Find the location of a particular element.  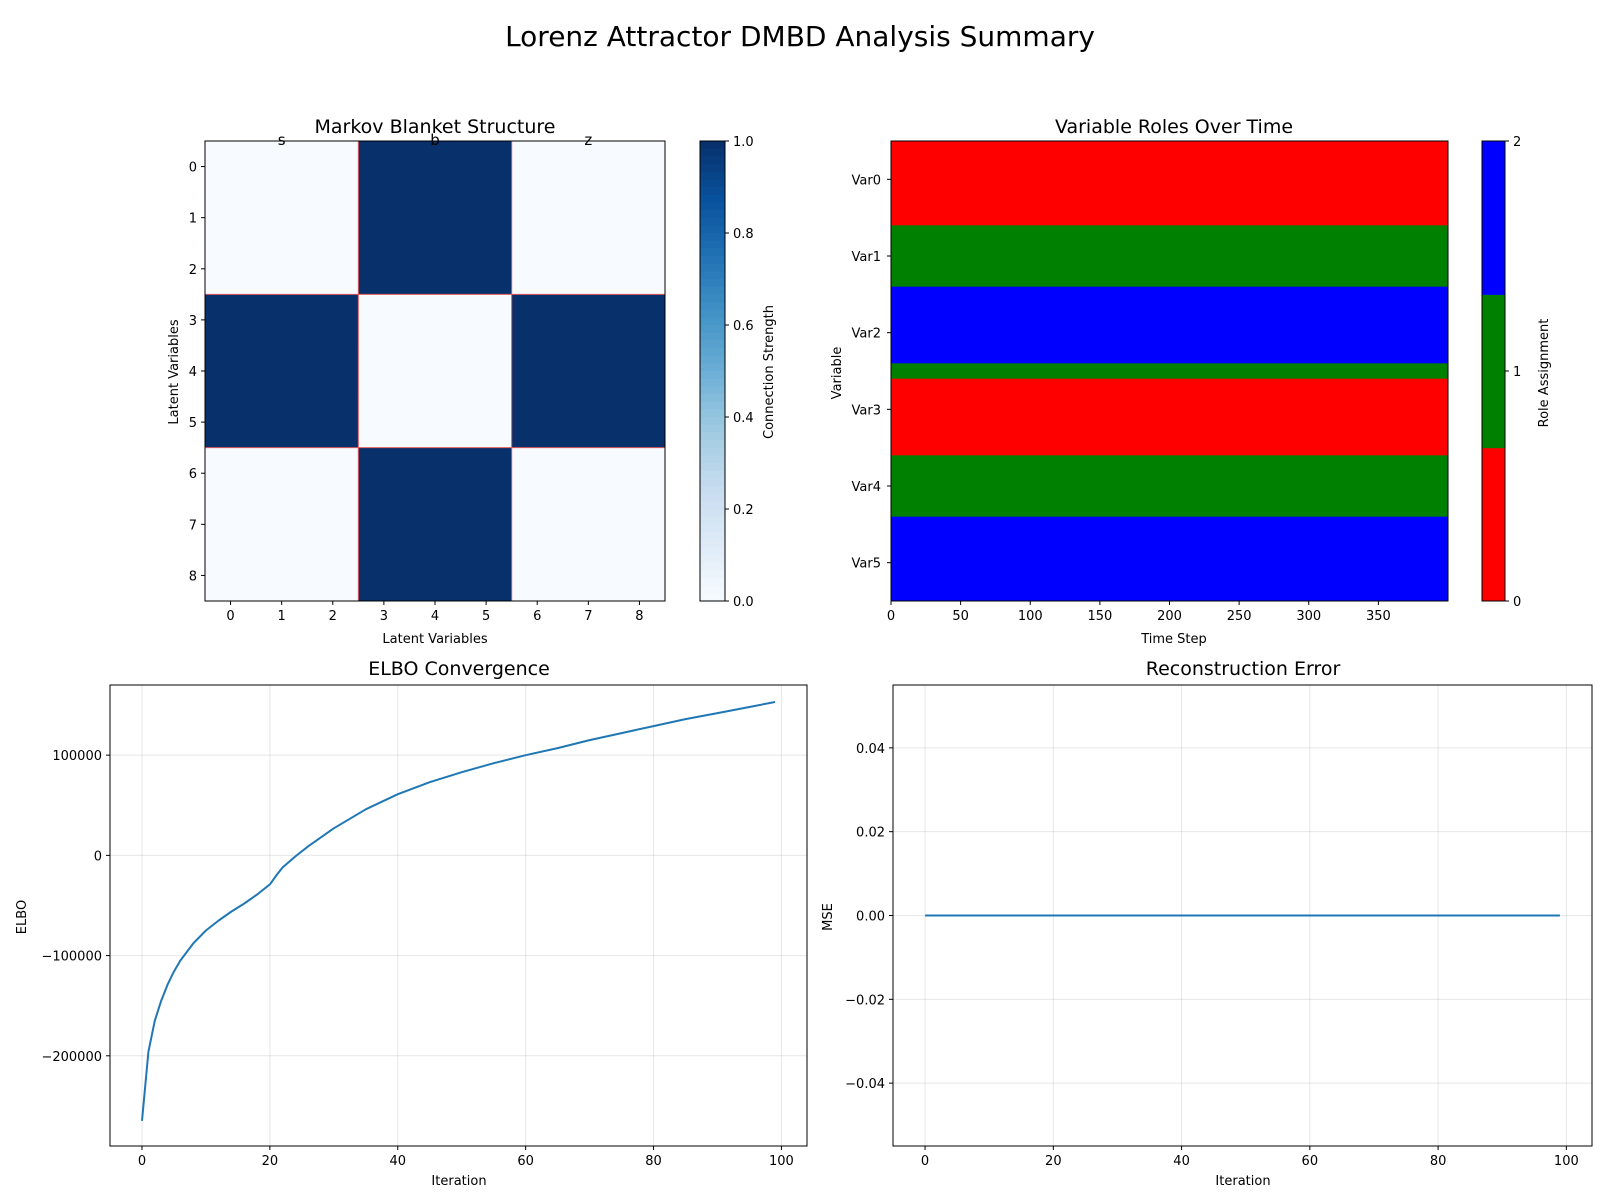

x-tick-label: 7 is located at coordinates (588, 616).